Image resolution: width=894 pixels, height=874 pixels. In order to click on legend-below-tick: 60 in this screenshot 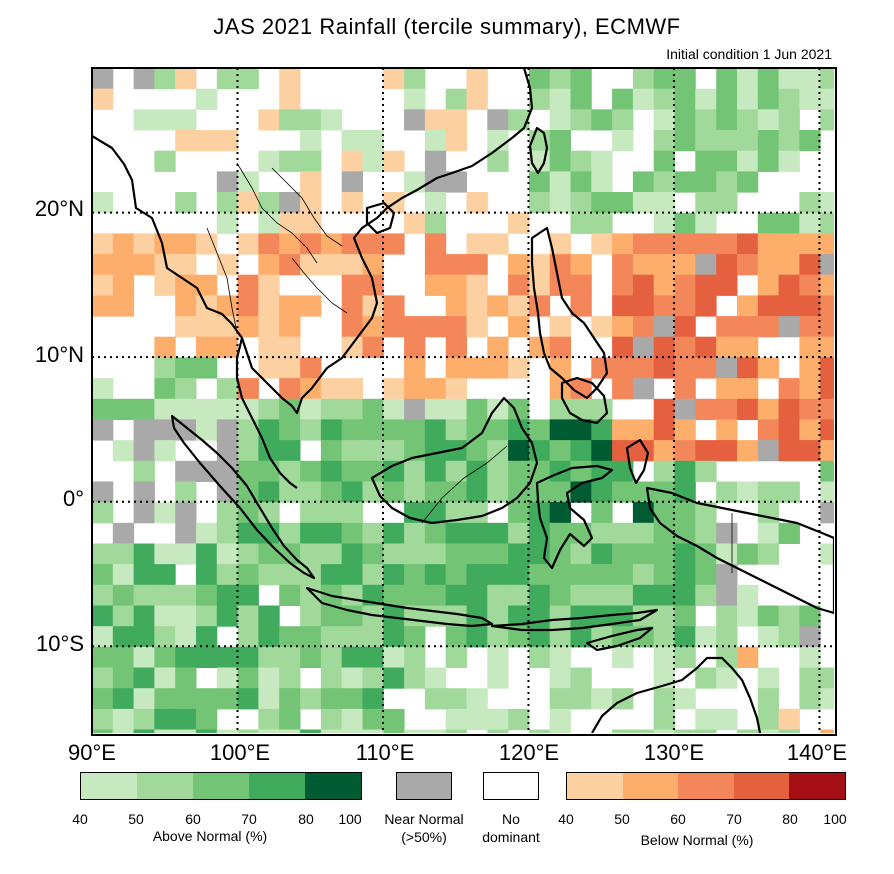, I will do `click(678, 819)`.